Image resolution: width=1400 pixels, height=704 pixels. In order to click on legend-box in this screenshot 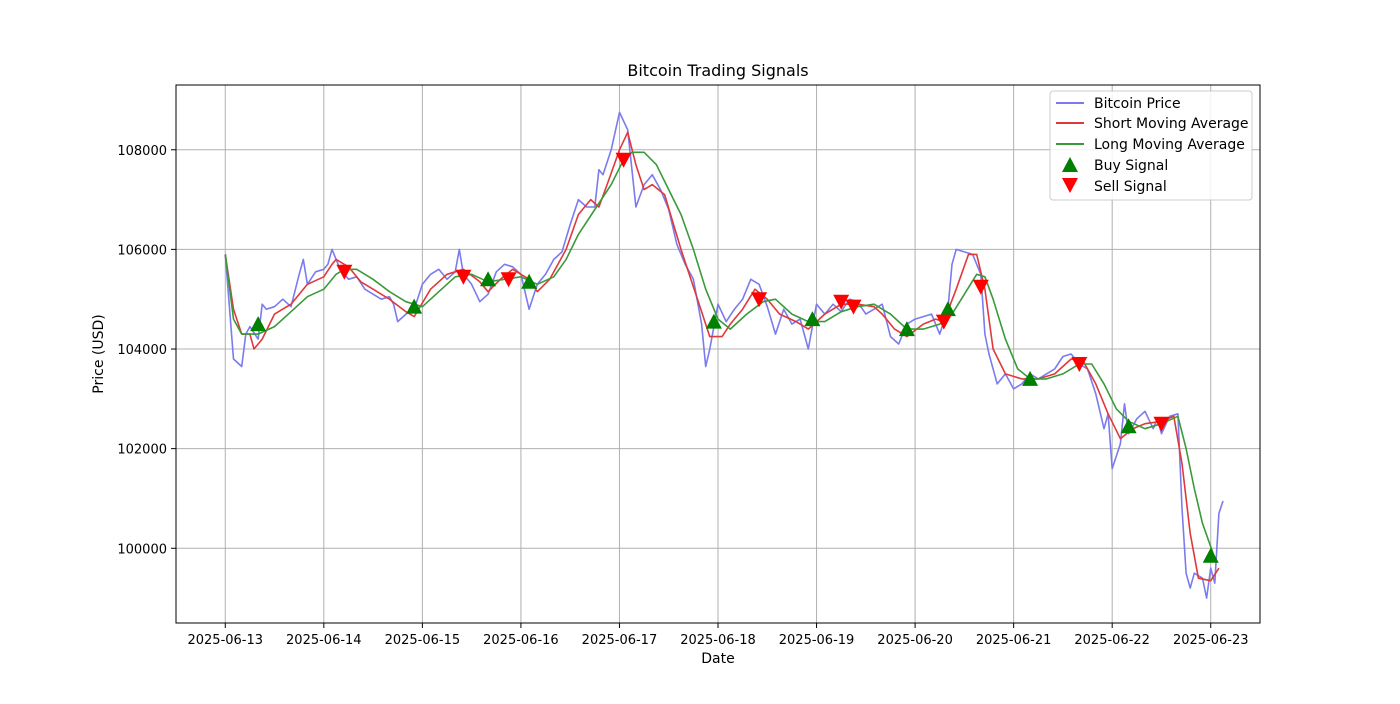, I will do `click(1151, 145)`.